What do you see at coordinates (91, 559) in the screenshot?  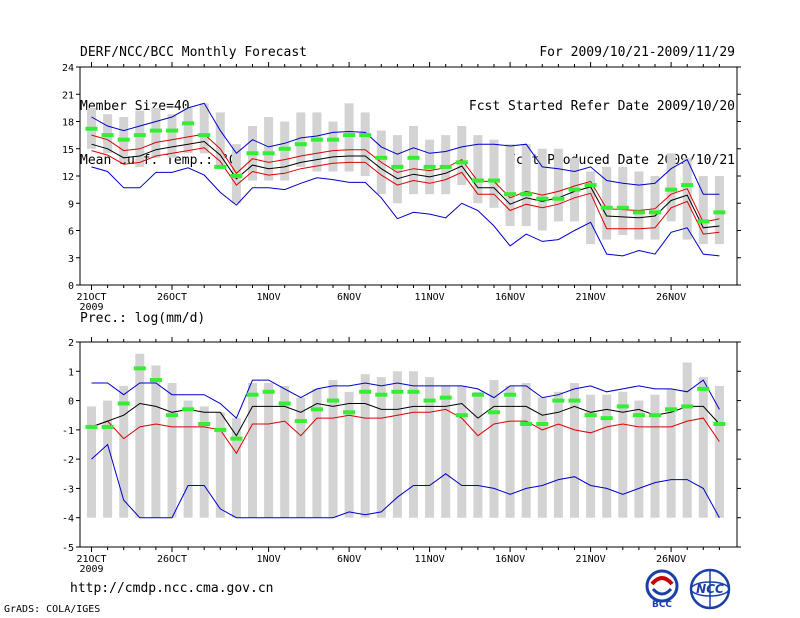 I see `prec-x-tick-label: 21OCT` at bounding box center [91, 559].